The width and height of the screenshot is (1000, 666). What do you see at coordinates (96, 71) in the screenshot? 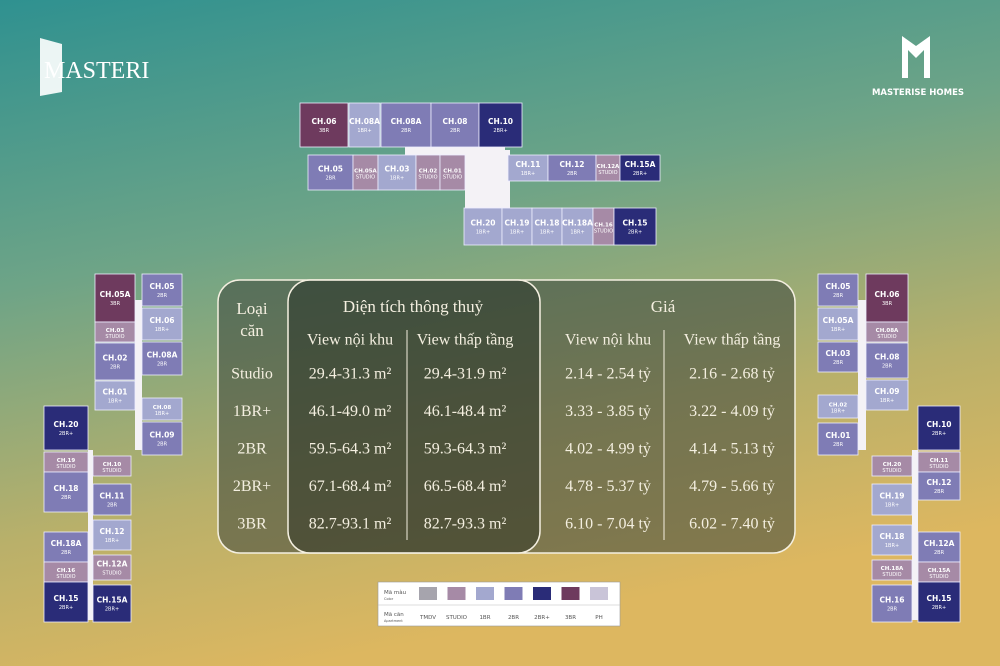
I see `brand-left: MASTERI` at bounding box center [96, 71].